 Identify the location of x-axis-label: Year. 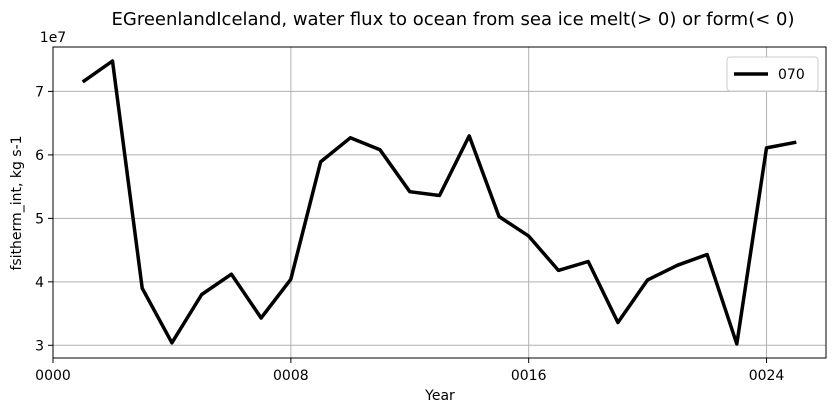
(439, 396).